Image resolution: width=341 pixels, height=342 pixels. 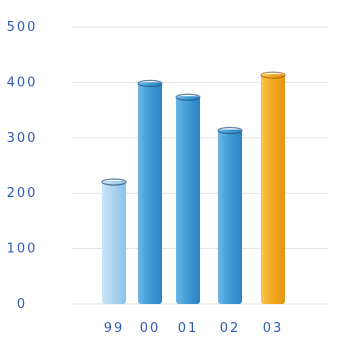 I want to click on x-tick-label: 99, so click(x=114, y=328).